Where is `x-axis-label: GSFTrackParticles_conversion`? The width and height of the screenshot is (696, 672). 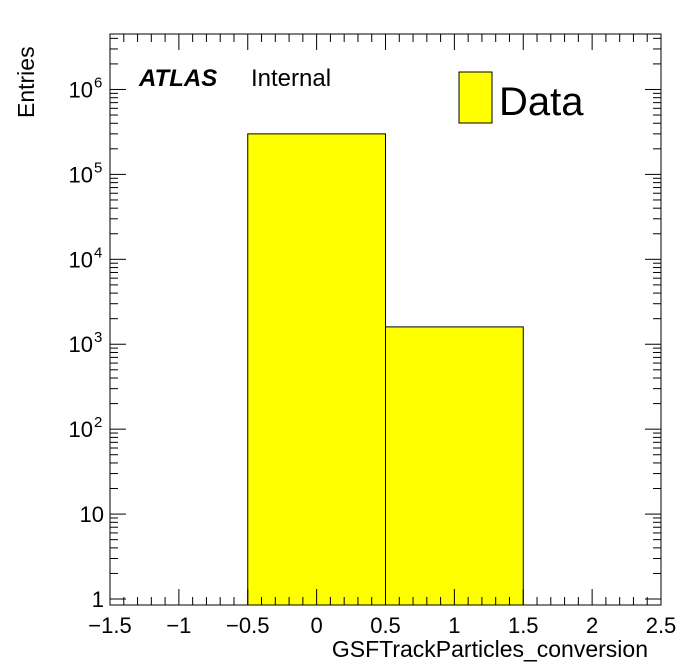
x-axis-label: GSFTrackParticles_conversion is located at coordinates (490, 649).